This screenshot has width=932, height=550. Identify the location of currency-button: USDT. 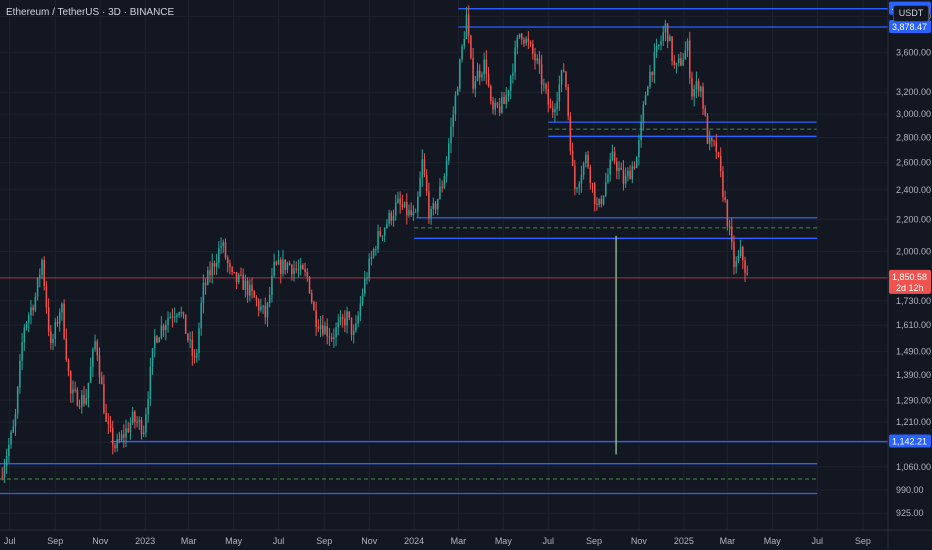
(911, 13).